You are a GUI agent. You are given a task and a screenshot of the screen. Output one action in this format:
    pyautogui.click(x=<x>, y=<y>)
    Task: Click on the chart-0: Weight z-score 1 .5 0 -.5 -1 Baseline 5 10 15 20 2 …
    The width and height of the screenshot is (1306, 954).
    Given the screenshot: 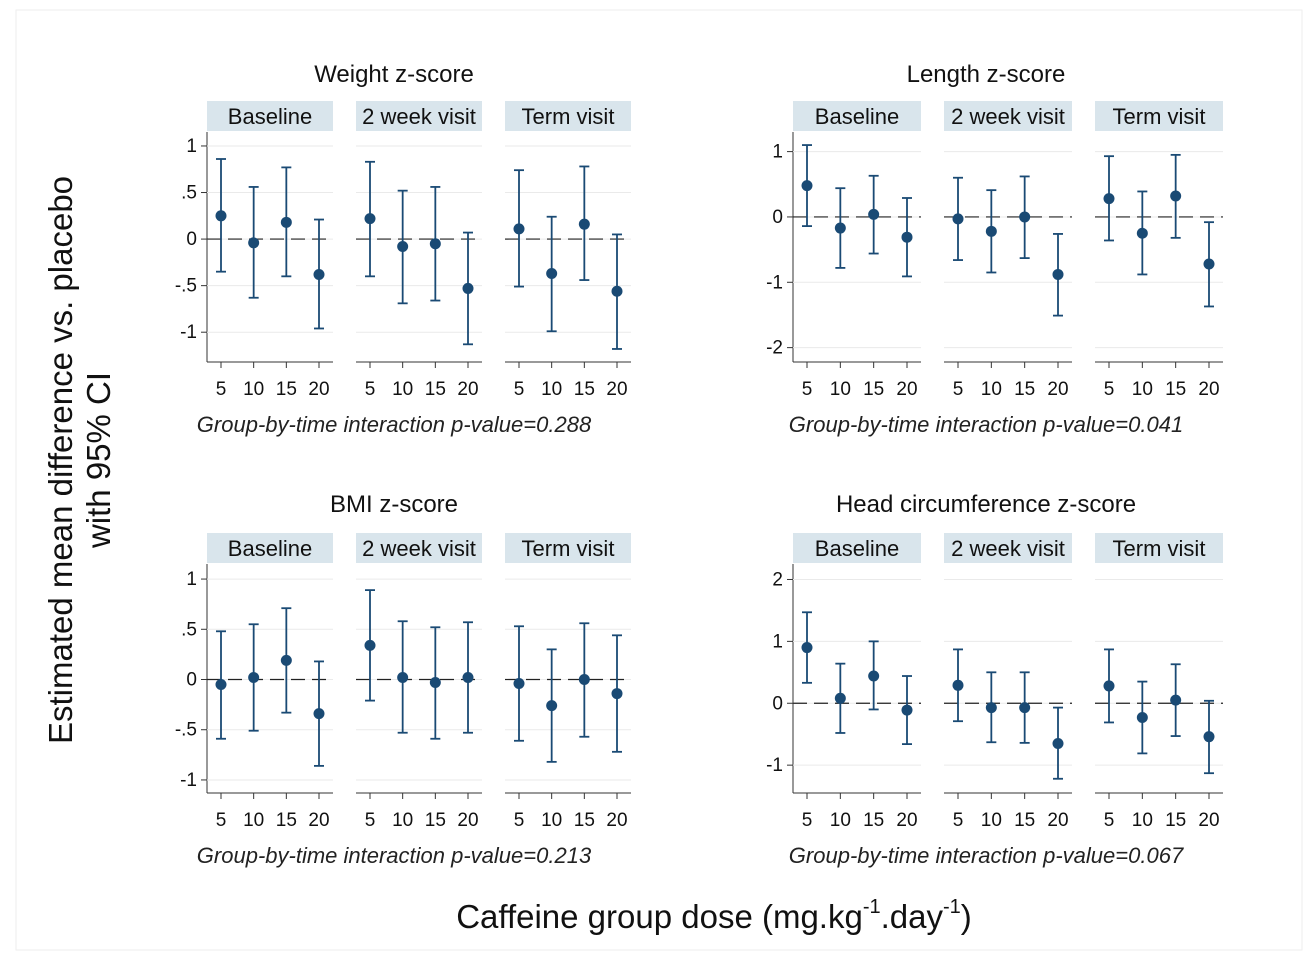 What is the action you would take?
    pyautogui.click(x=403, y=249)
    